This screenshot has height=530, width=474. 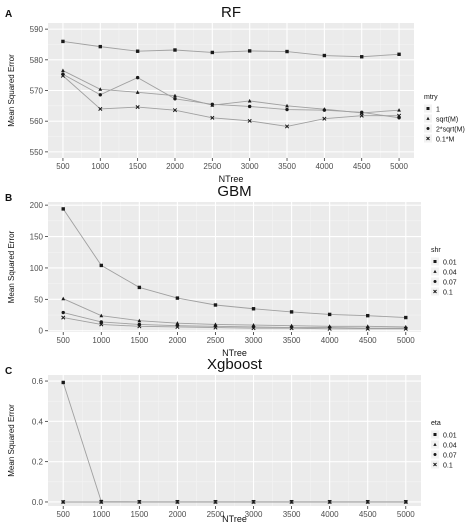 What do you see at coordinates (8, 14) in the screenshot?
I see `panel-label: A` at bounding box center [8, 14].